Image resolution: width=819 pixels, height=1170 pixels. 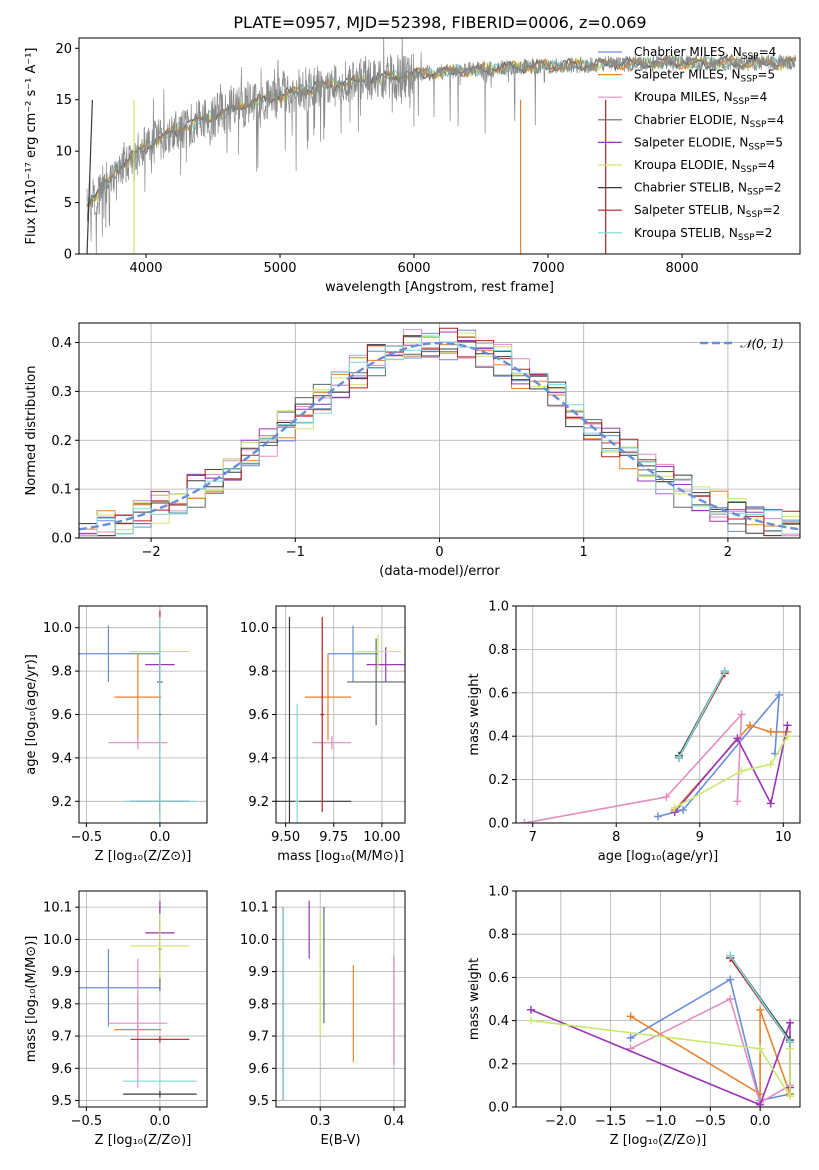 What do you see at coordinates (61, 392) in the screenshot?
I see `y-tick-label: 0.3` at bounding box center [61, 392].